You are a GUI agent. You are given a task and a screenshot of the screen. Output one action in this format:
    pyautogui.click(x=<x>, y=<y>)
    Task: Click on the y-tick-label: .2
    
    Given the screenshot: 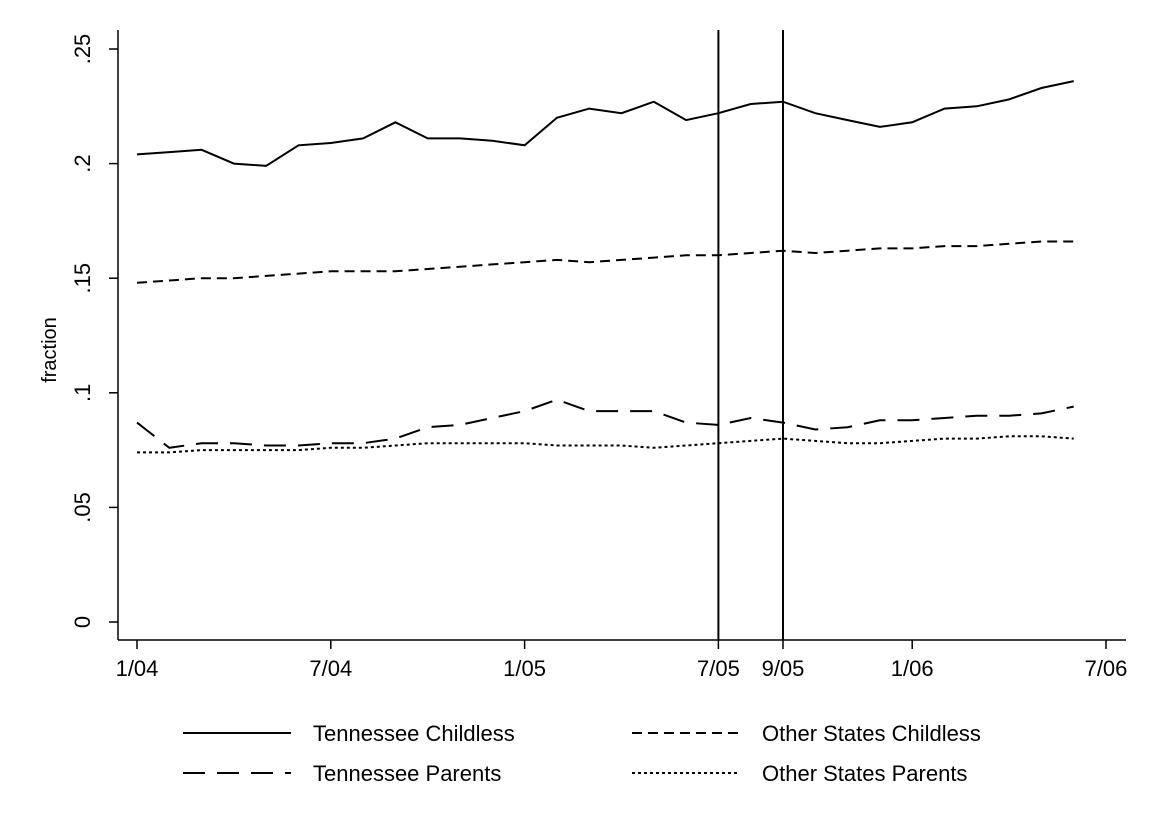 What is the action you would take?
    pyautogui.click(x=82, y=163)
    